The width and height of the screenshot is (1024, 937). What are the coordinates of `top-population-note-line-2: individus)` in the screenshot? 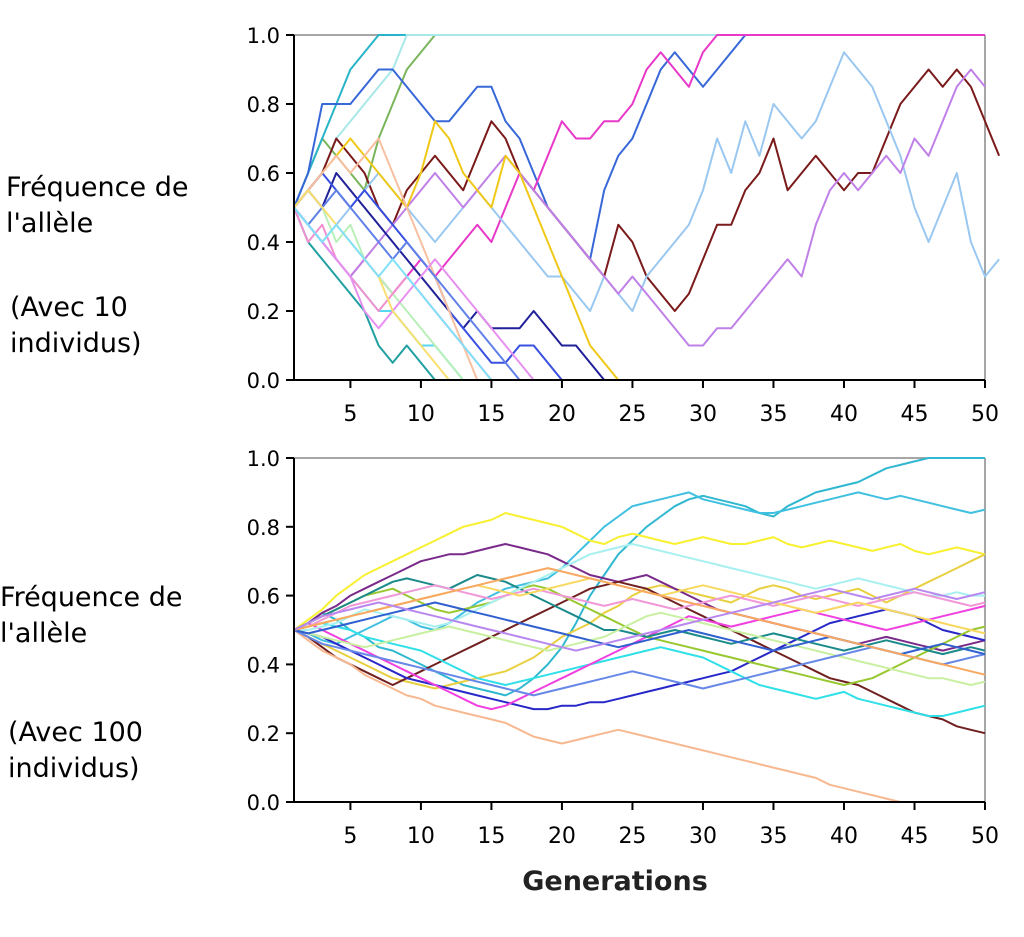 It's located at (76, 343).